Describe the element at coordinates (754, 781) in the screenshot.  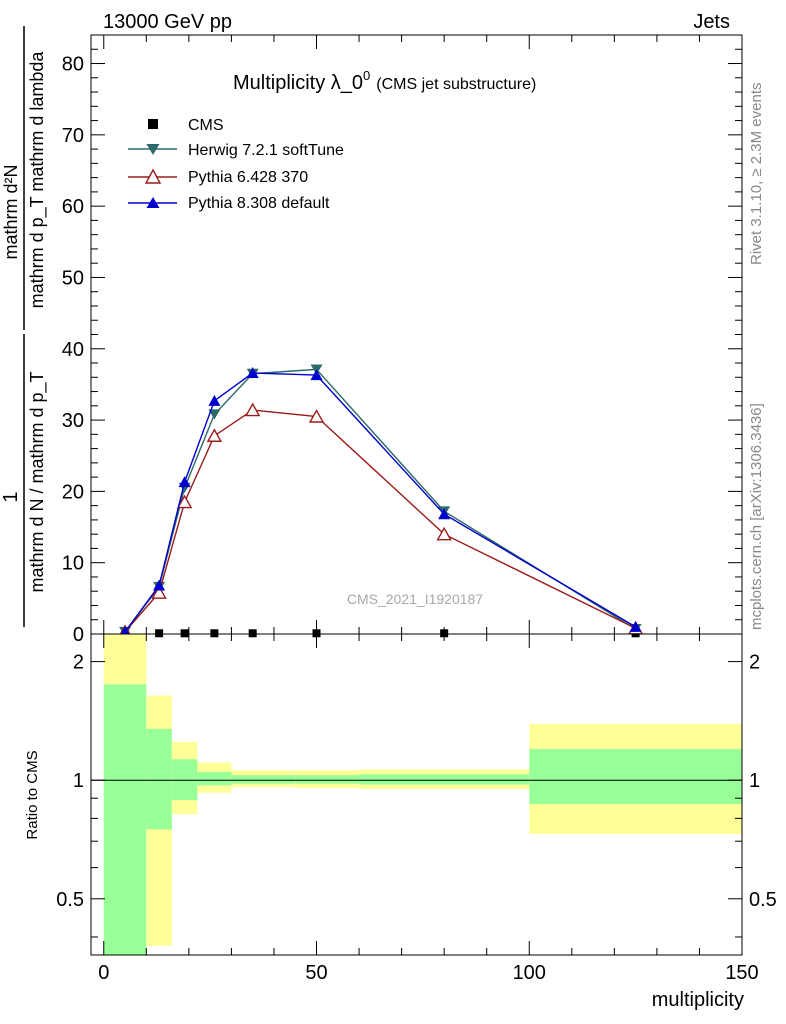
I see `ratio-y-tick-label-right: 1` at that location.